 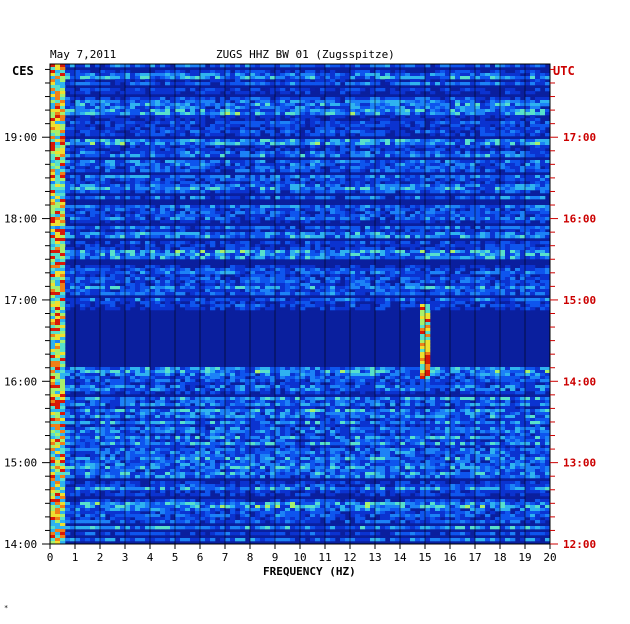 What do you see at coordinates (150, 557) in the screenshot?
I see `x-tick-label: 4` at bounding box center [150, 557].